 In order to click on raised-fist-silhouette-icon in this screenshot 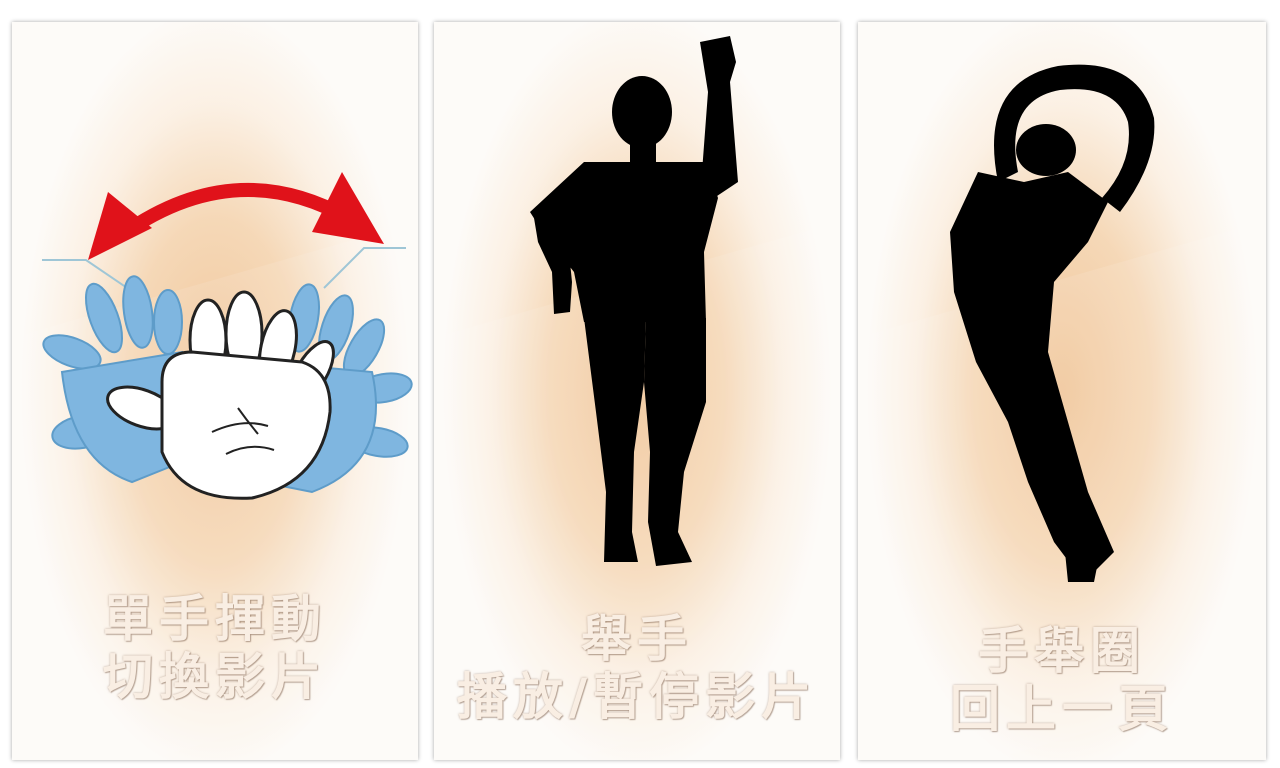, I will do `click(634, 301)`.